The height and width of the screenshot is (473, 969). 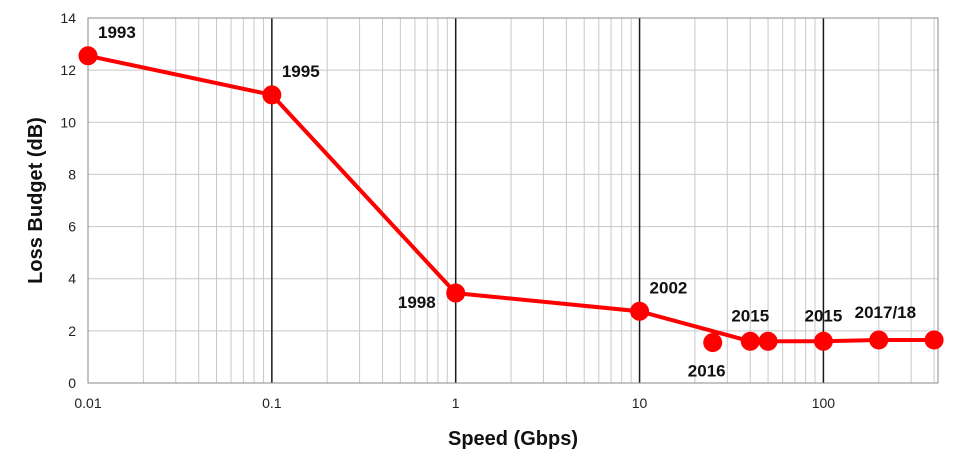 I want to click on x-tick-label: 100, so click(x=824, y=403).